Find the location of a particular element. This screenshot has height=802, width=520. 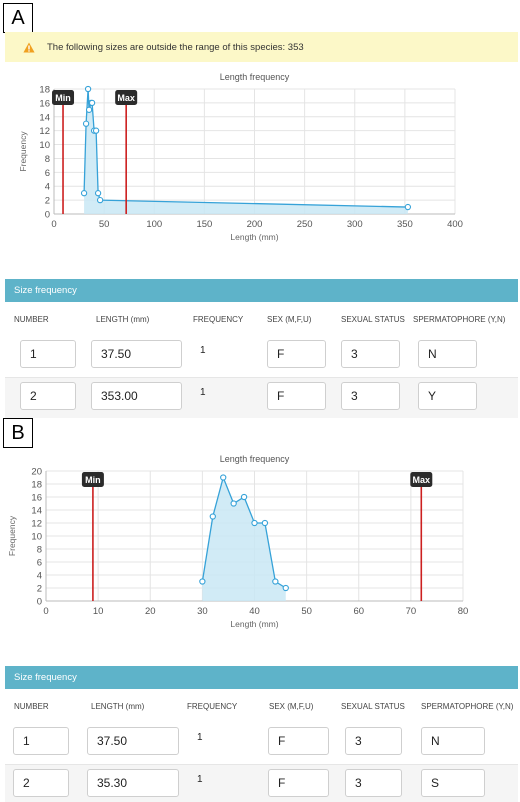

panel-label: A is located at coordinates (18, 18).